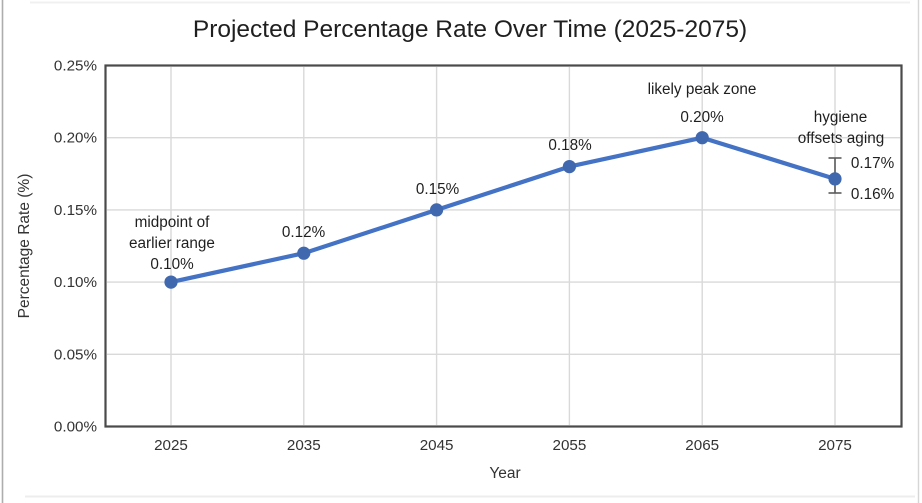 The height and width of the screenshot is (503, 922). Describe the element at coordinates (841, 117) in the screenshot. I see `annotation-hygiene-line1: hygiene` at that location.